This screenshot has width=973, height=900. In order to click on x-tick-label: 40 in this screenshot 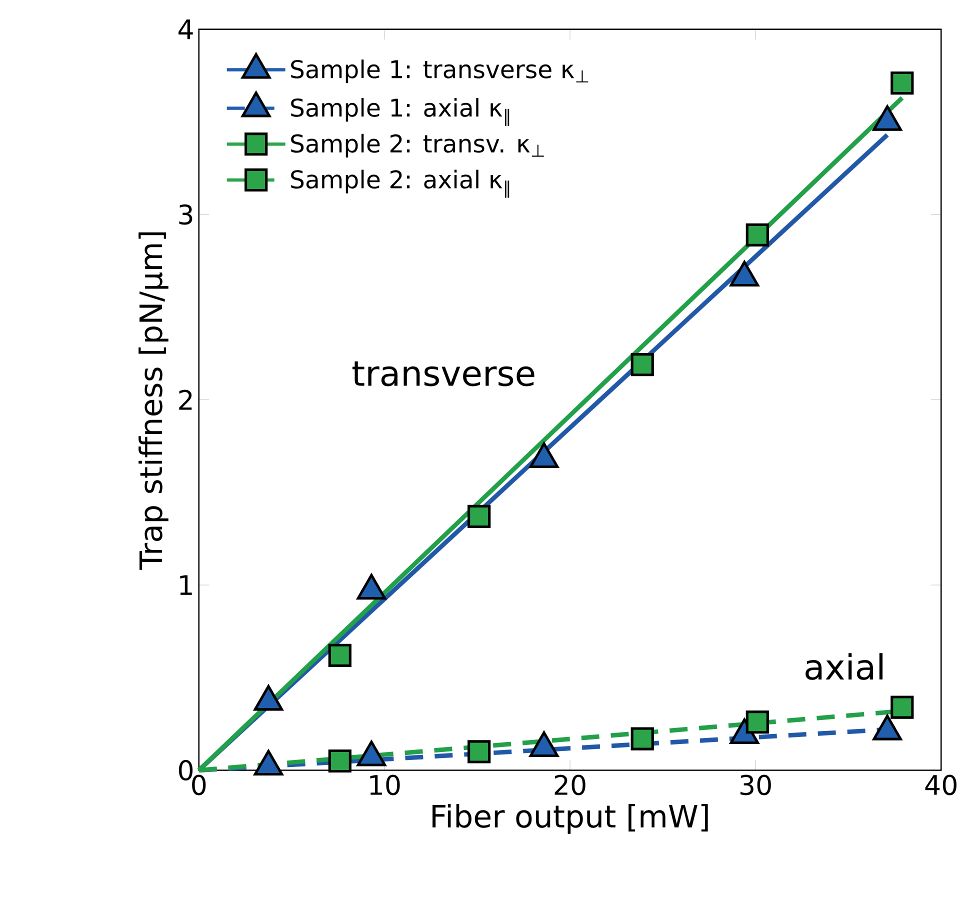, I will do `click(940, 785)`.